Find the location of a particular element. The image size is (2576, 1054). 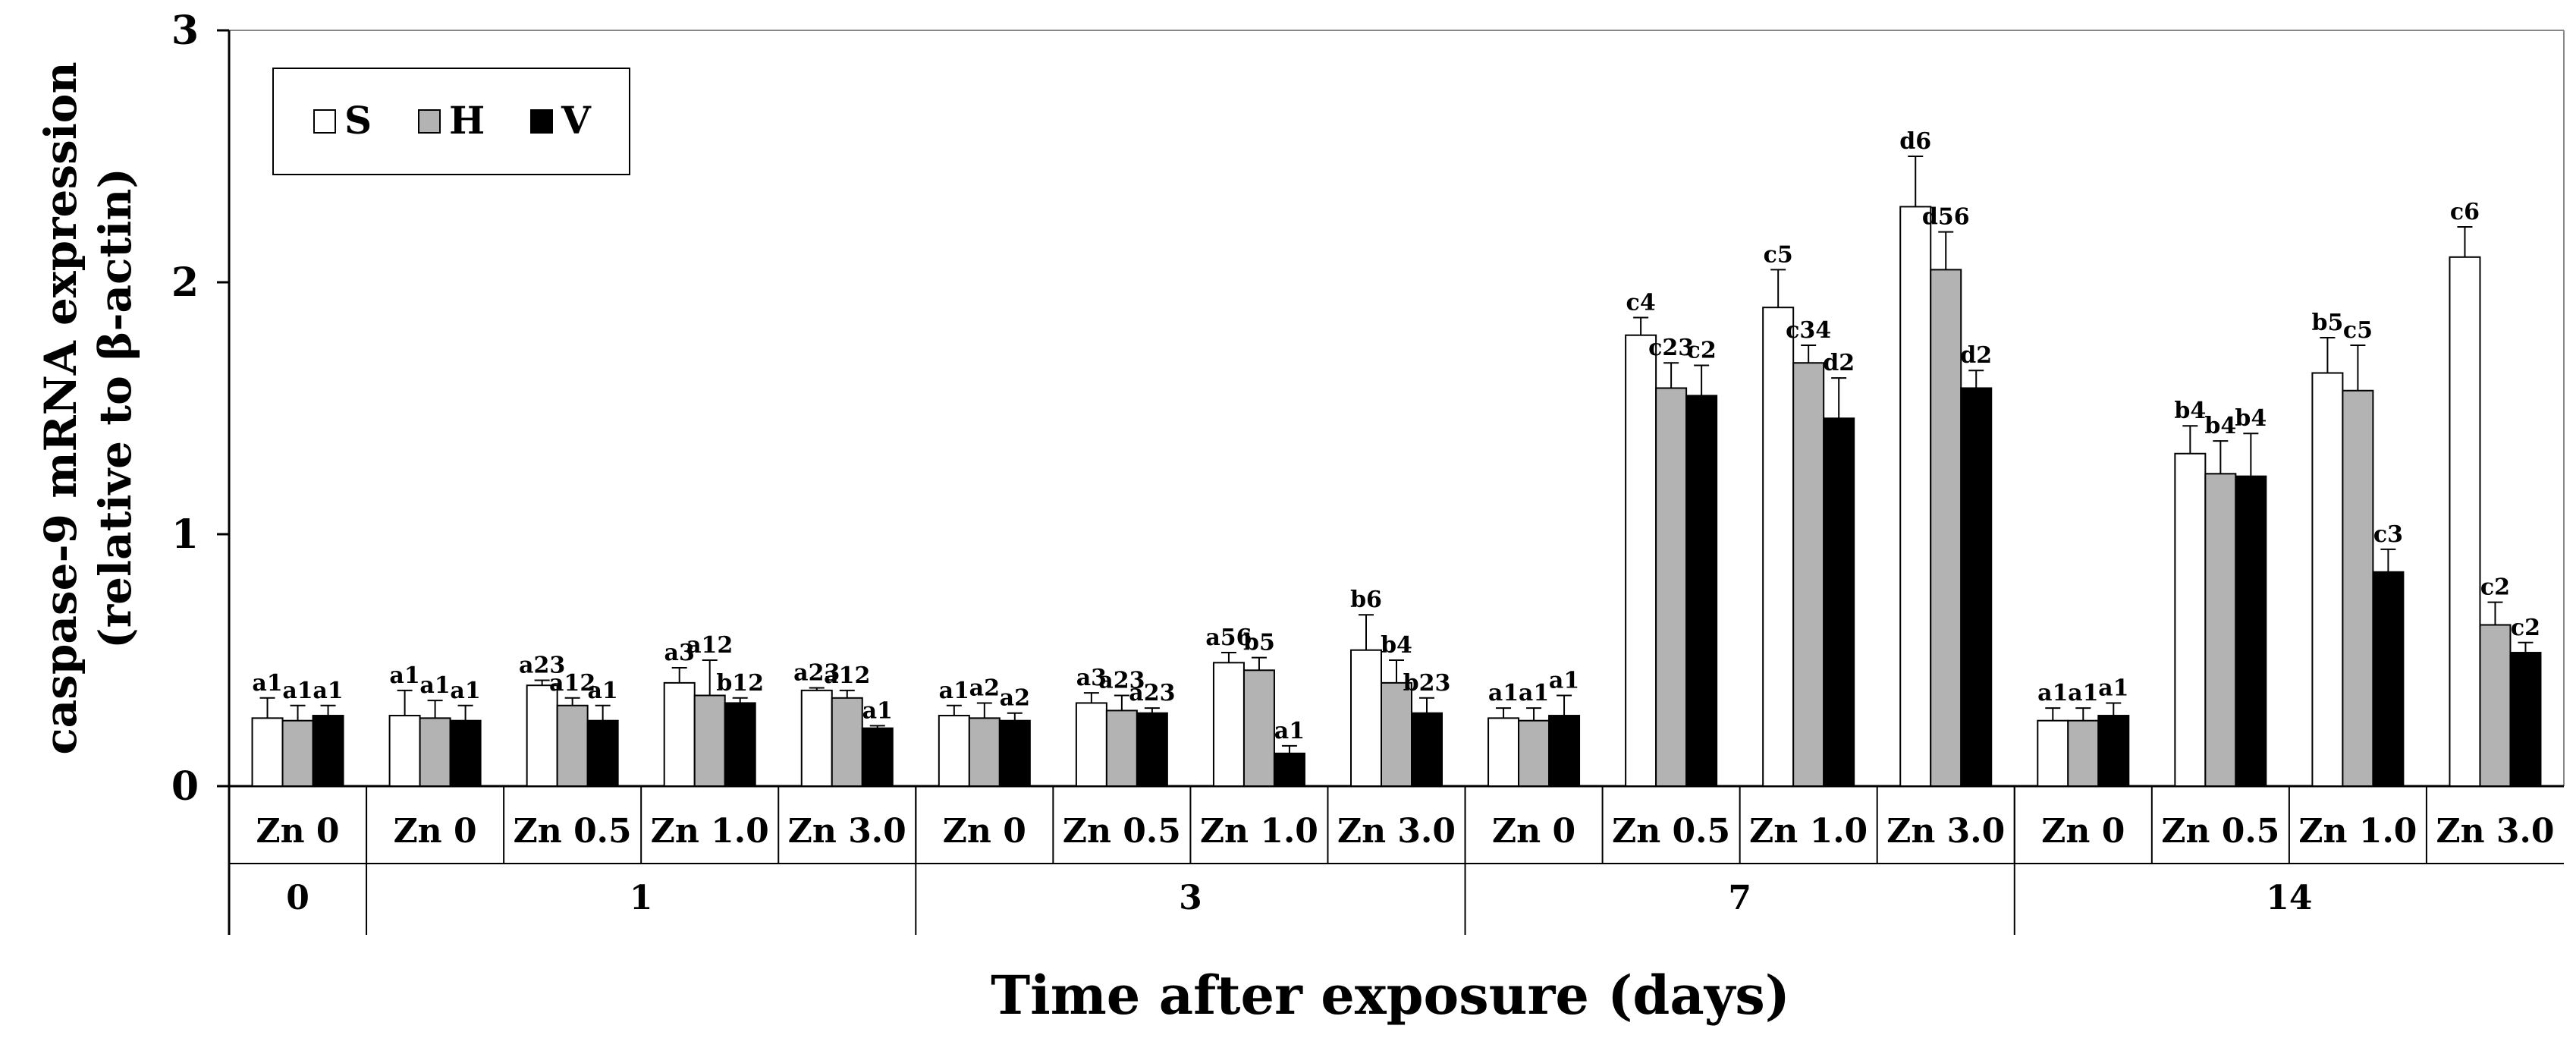

x-axis-title: Time after exposure (days) is located at coordinates (1390, 995).